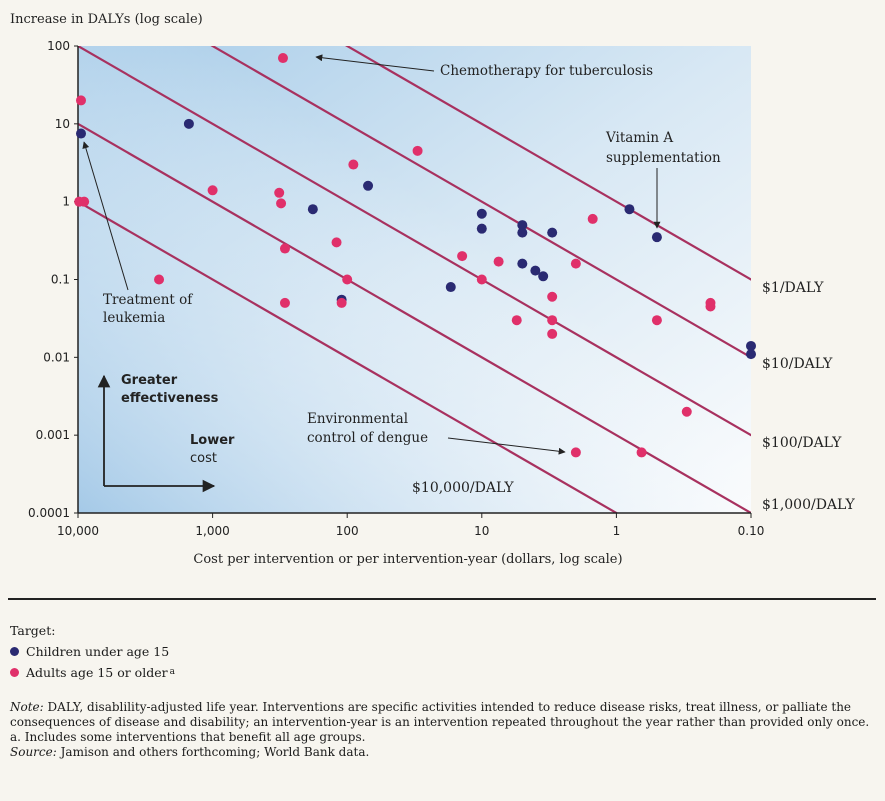  Describe the element at coordinates (357, 419) in the screenshot. I see `annotation-dengue-line1: Environmental` at that location.